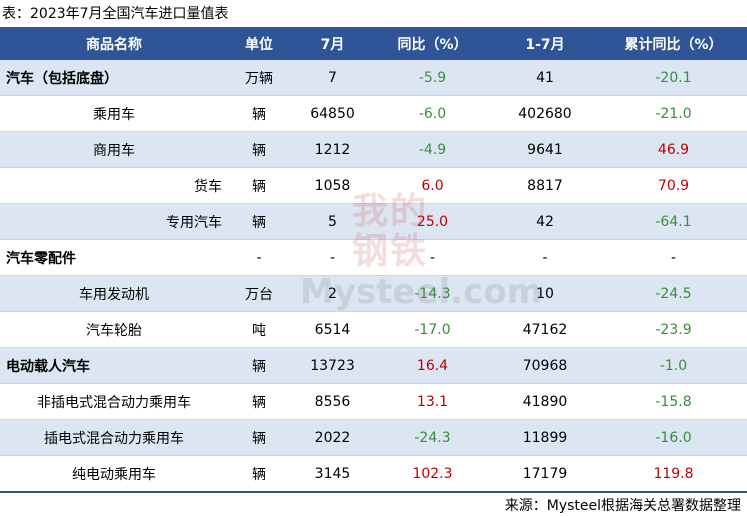  What do you see at coordinates (114, 78) in the screenshot?
I see `name-cell: 汽车（包括底盘）` at bounding box center [114, 78].